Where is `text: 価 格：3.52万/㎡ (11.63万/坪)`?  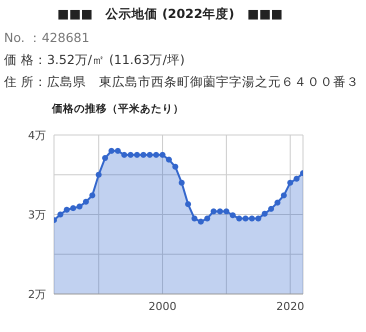
text: 価 格：3.52万/㎡ (11.63万/坪) is located at coordinates (94, 60).